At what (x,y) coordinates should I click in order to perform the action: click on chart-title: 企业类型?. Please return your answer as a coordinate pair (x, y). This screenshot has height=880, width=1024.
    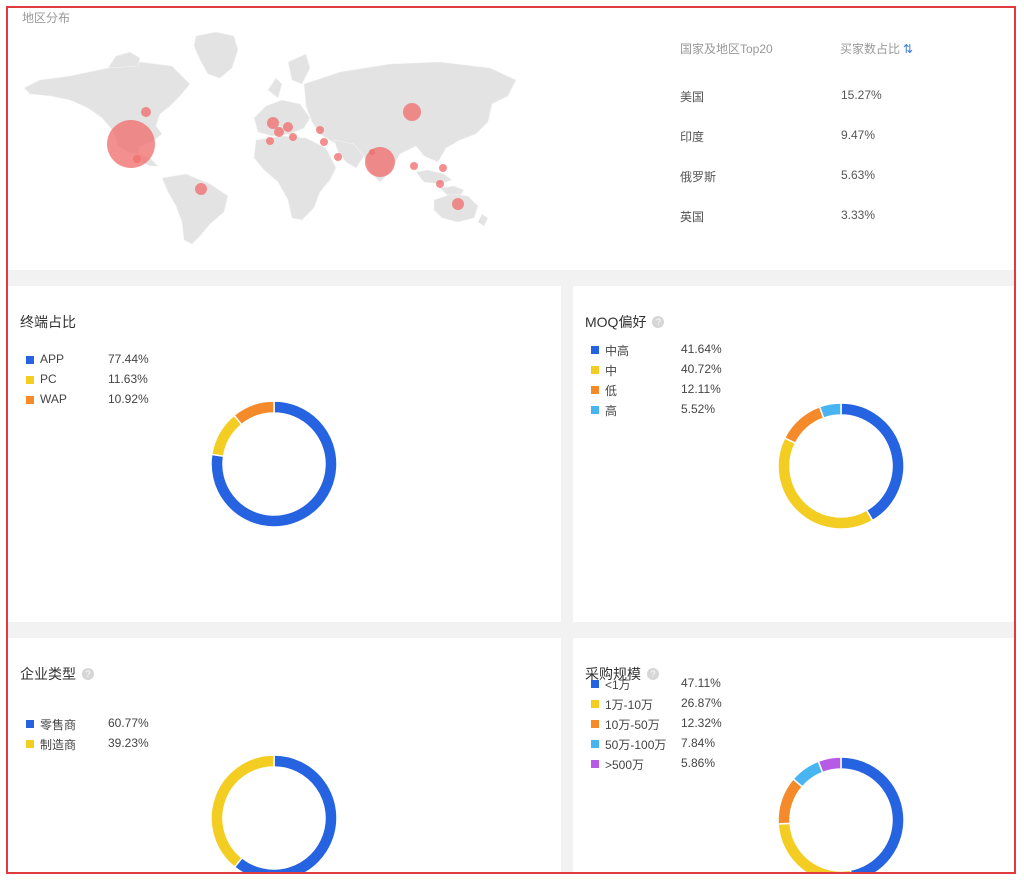
    Looking at the image, I should click on (57, 674).